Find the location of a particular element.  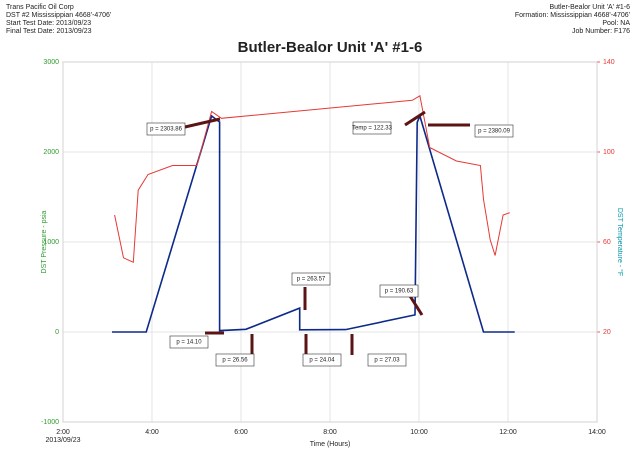

y-axis-label: DST Pressure - psia is located at coordinates (44, 241).